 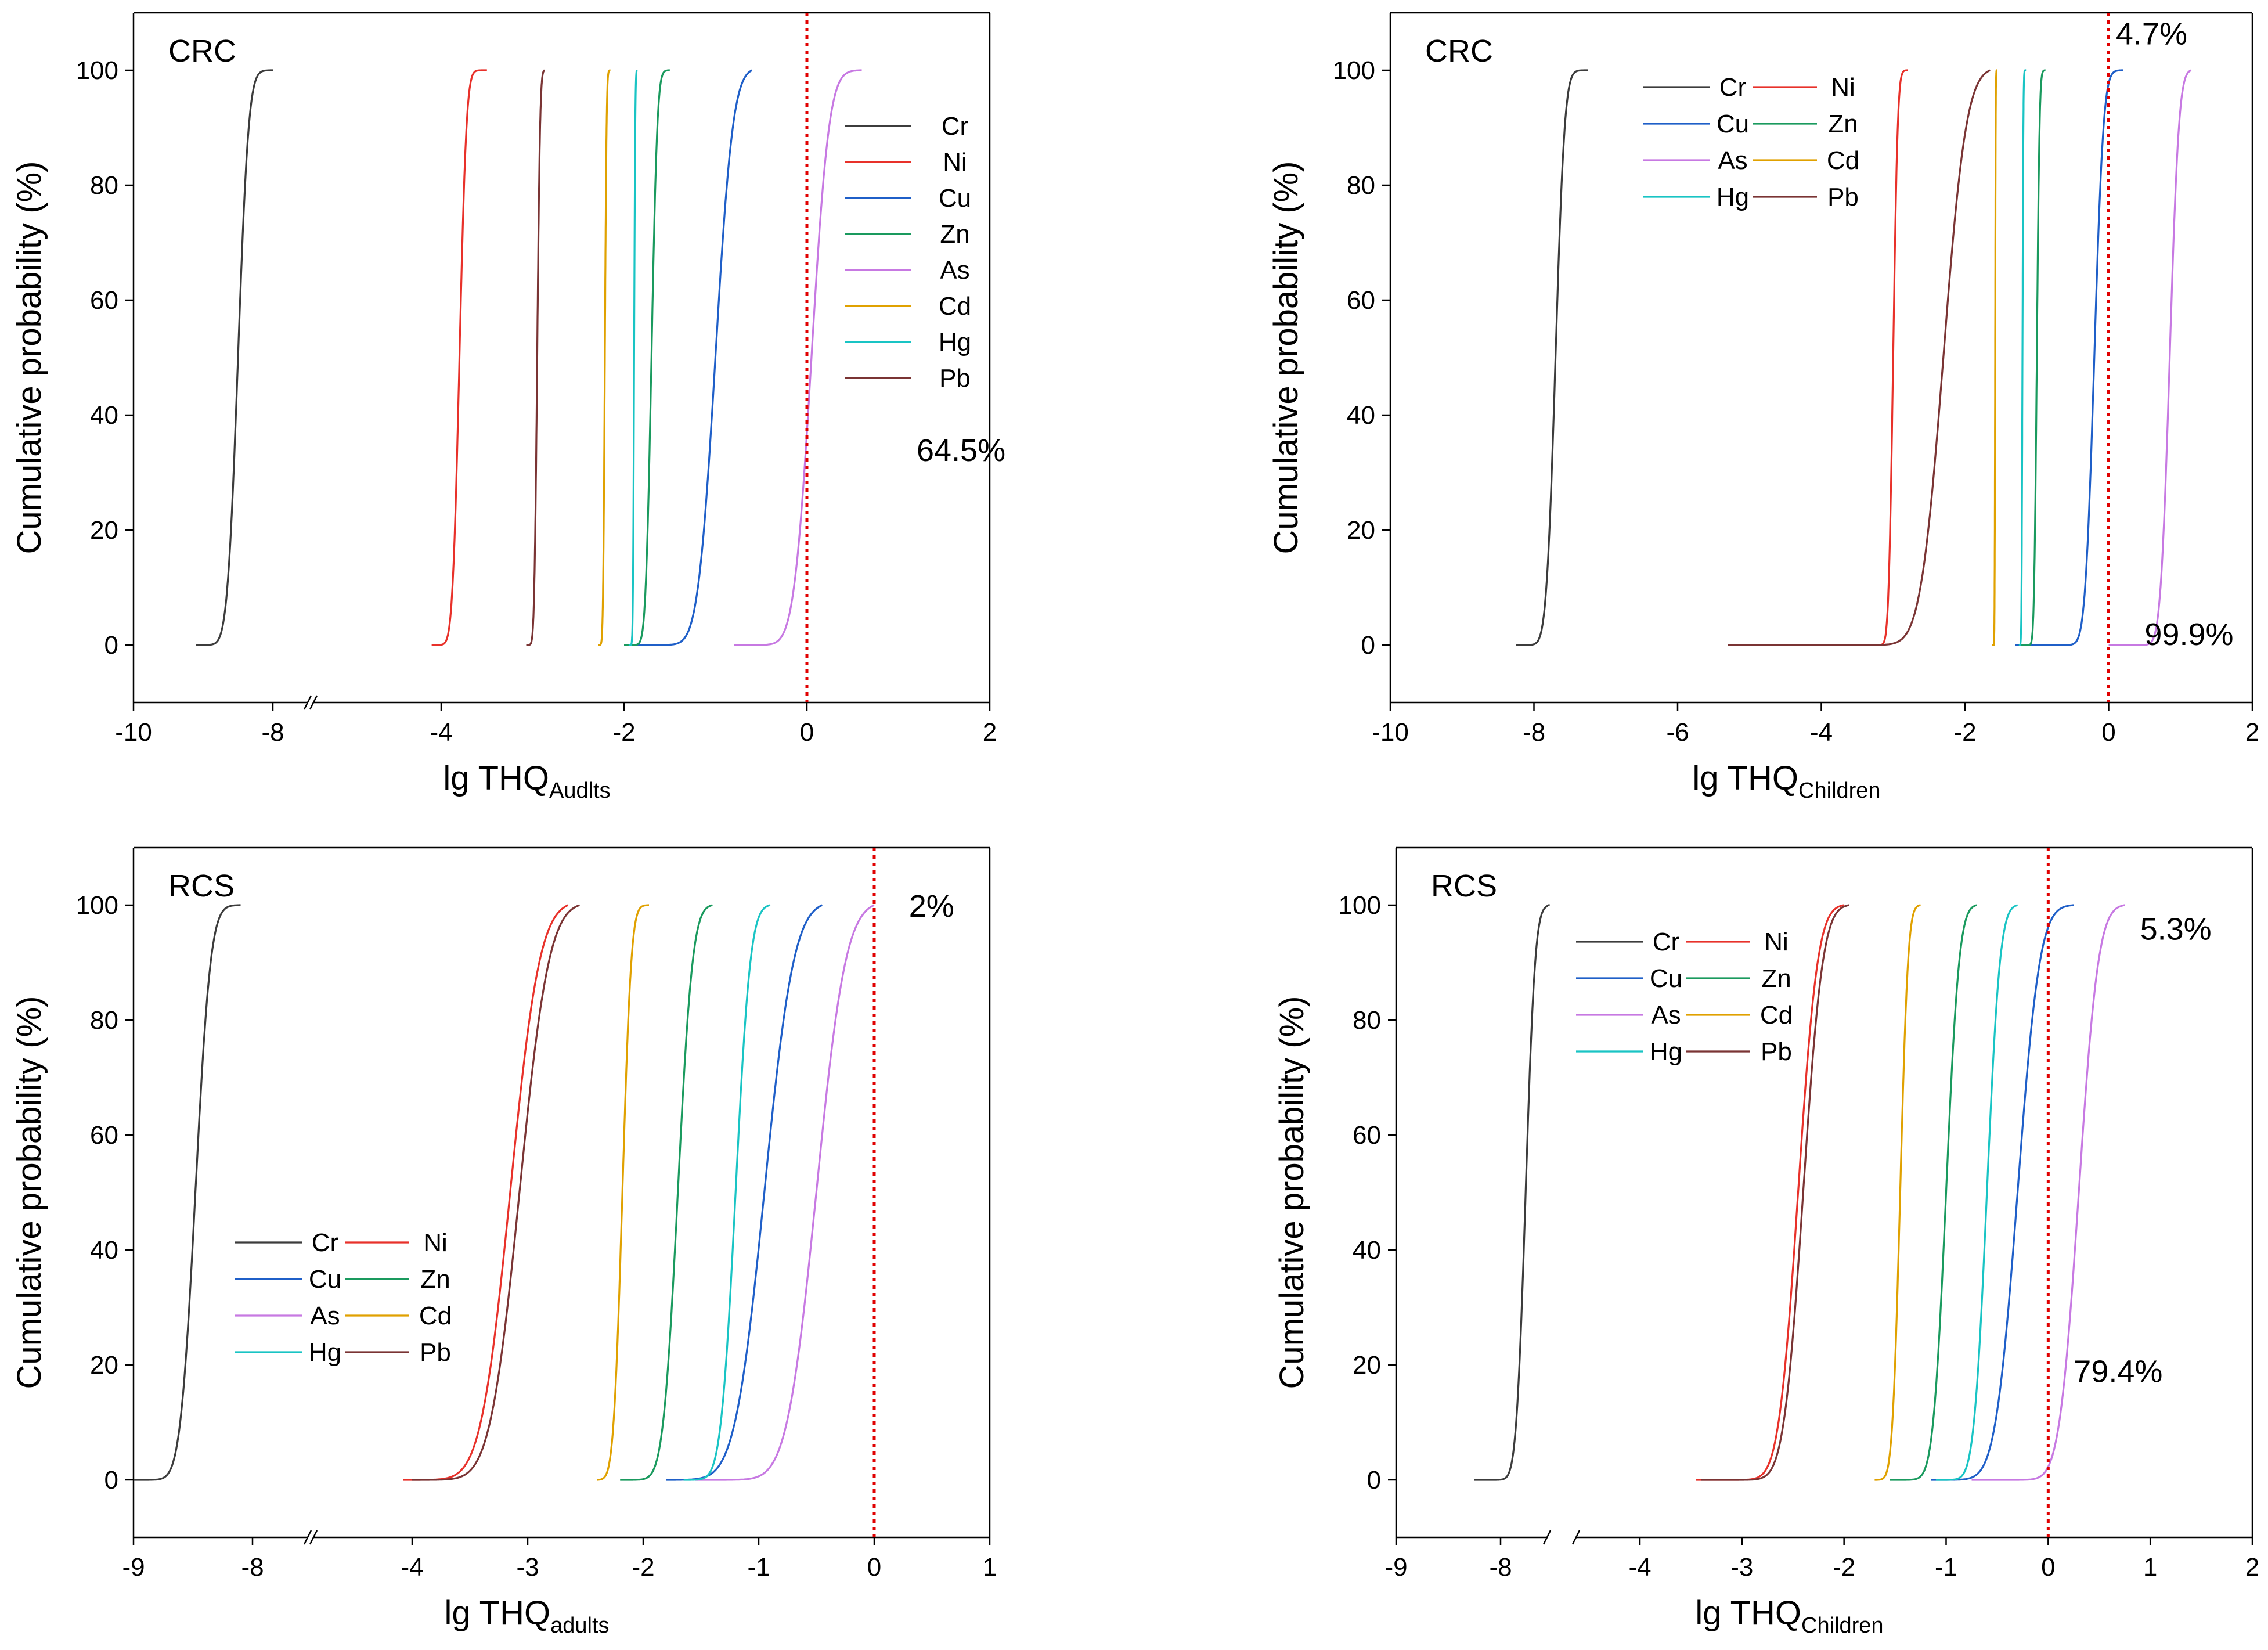 I want to click on legend-label-ni: Ni, so click(x=1843, y=87).